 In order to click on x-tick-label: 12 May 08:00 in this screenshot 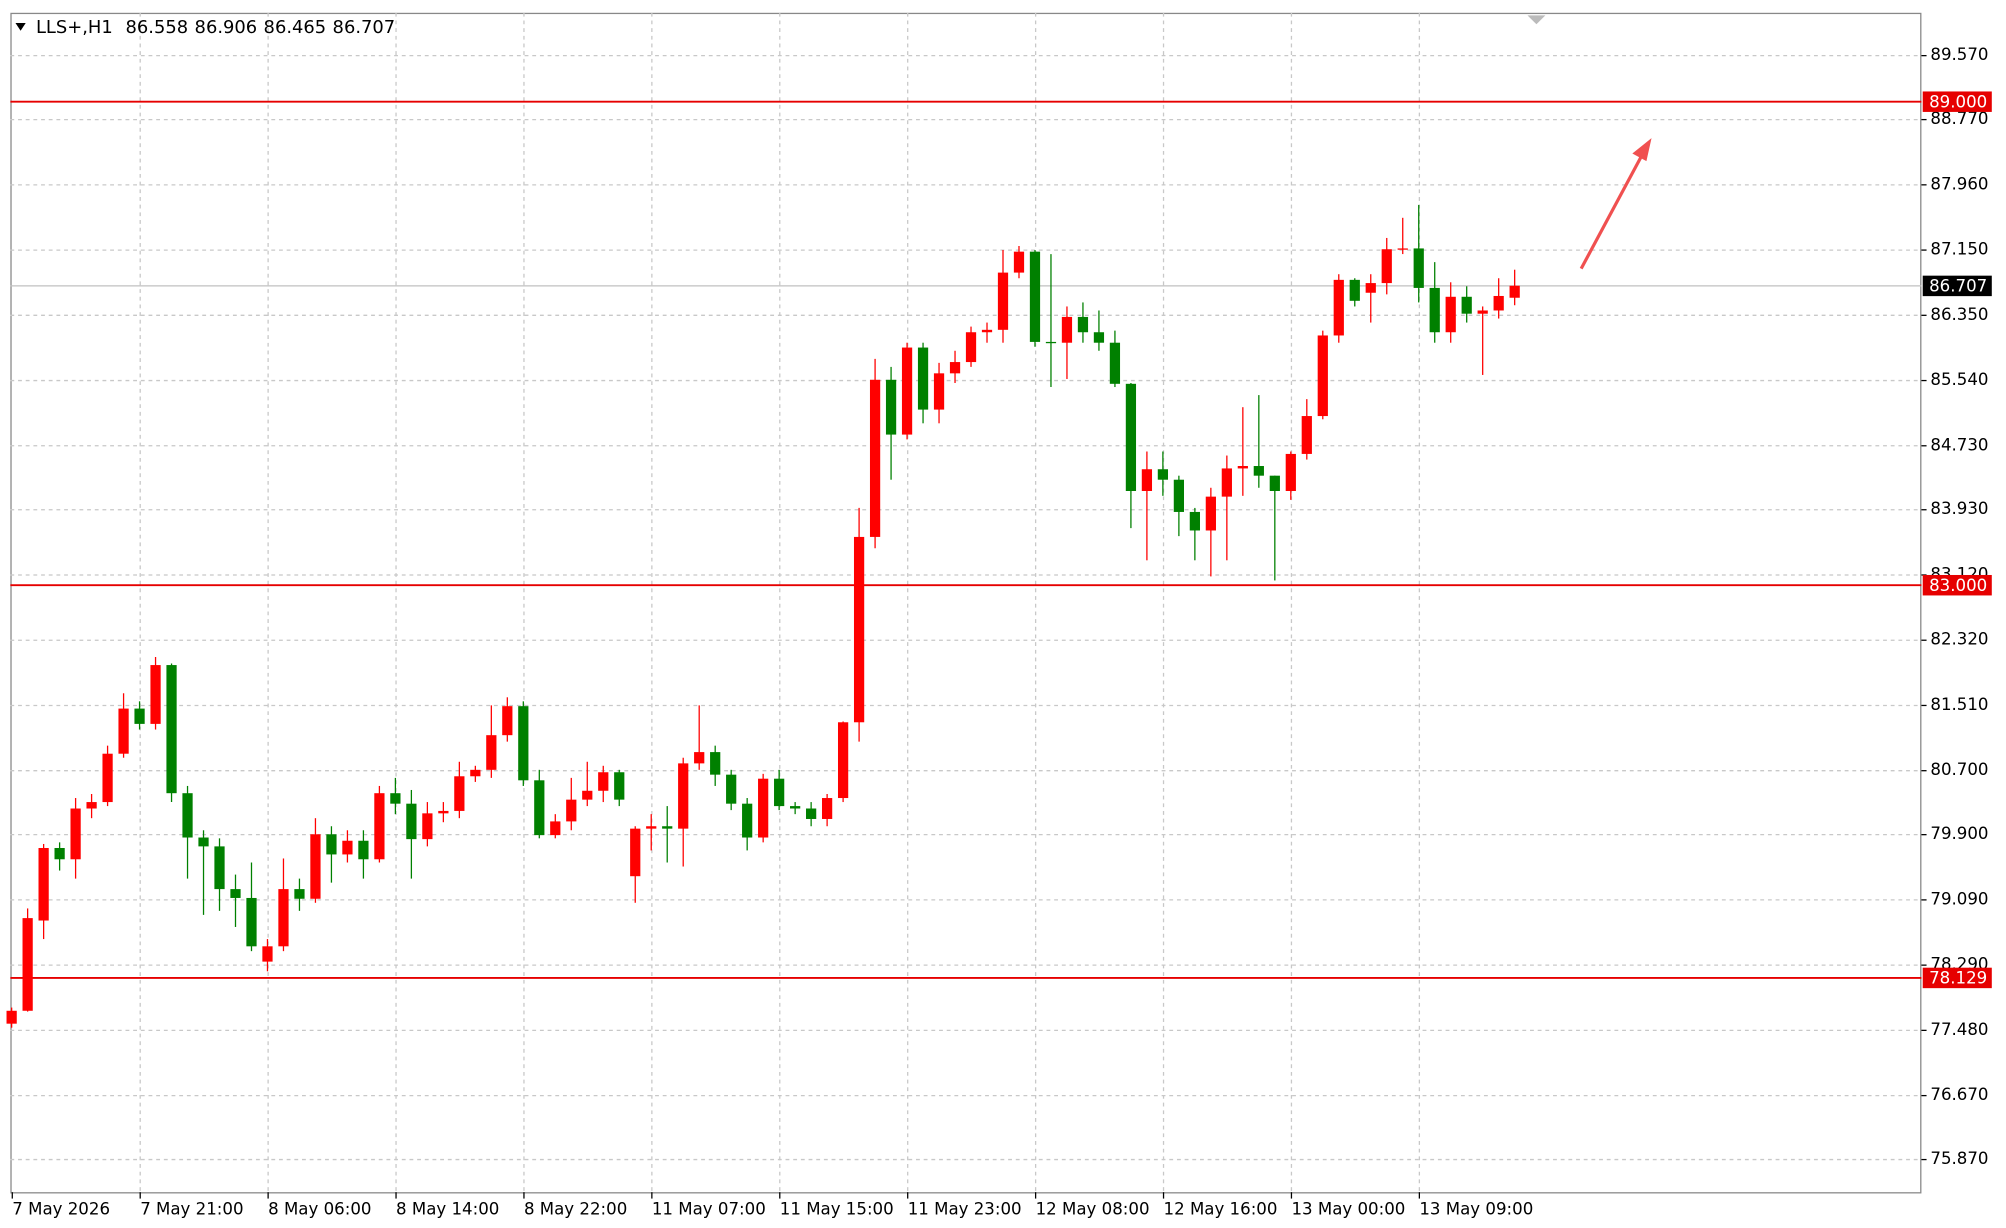, I will do `click(1093, 1209)`.